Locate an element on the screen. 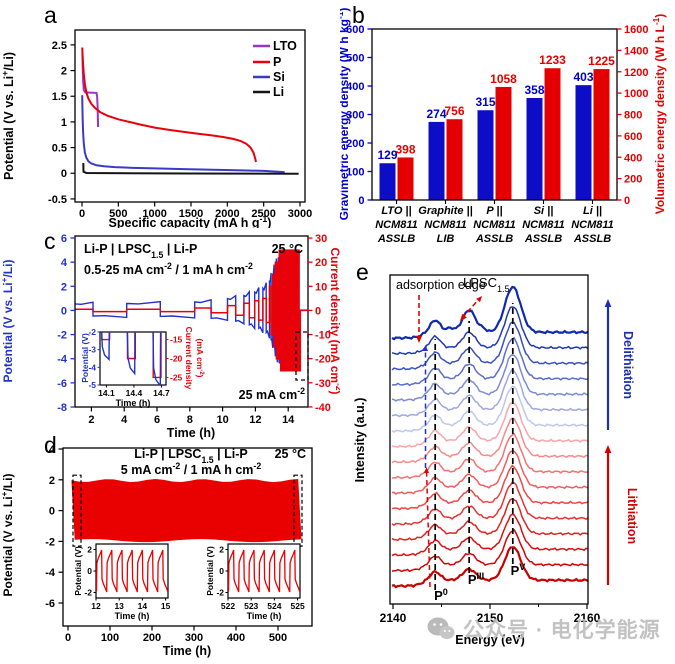 This screenshot has width=675, height=664. y-tick-label: -4 is located at coordinates (50, 573).